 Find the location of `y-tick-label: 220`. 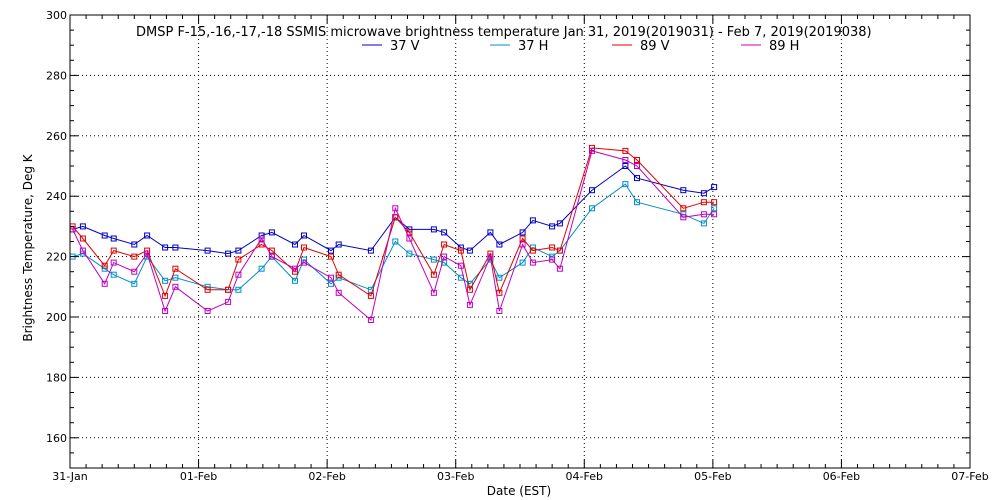

y-tick-label: 220 is located at coordinates (56, 257).